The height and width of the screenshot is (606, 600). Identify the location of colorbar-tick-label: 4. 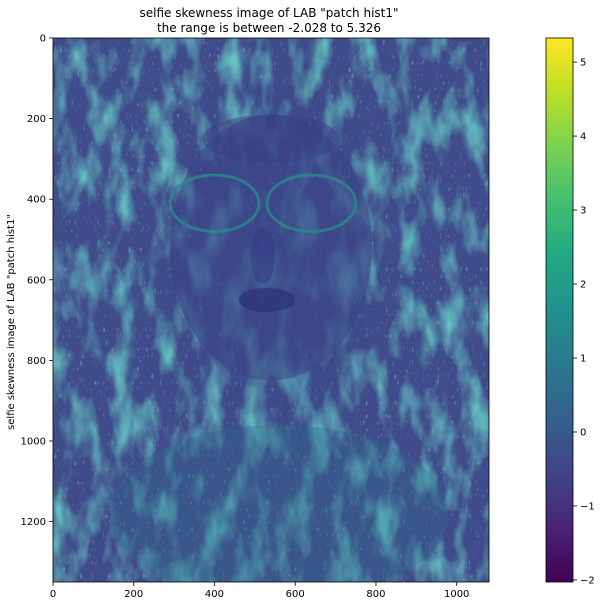
(583, 137).